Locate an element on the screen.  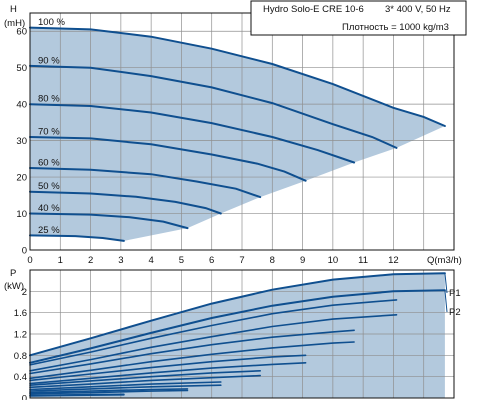
head-curve-label: 70 % is located at coordinates (49, 132).